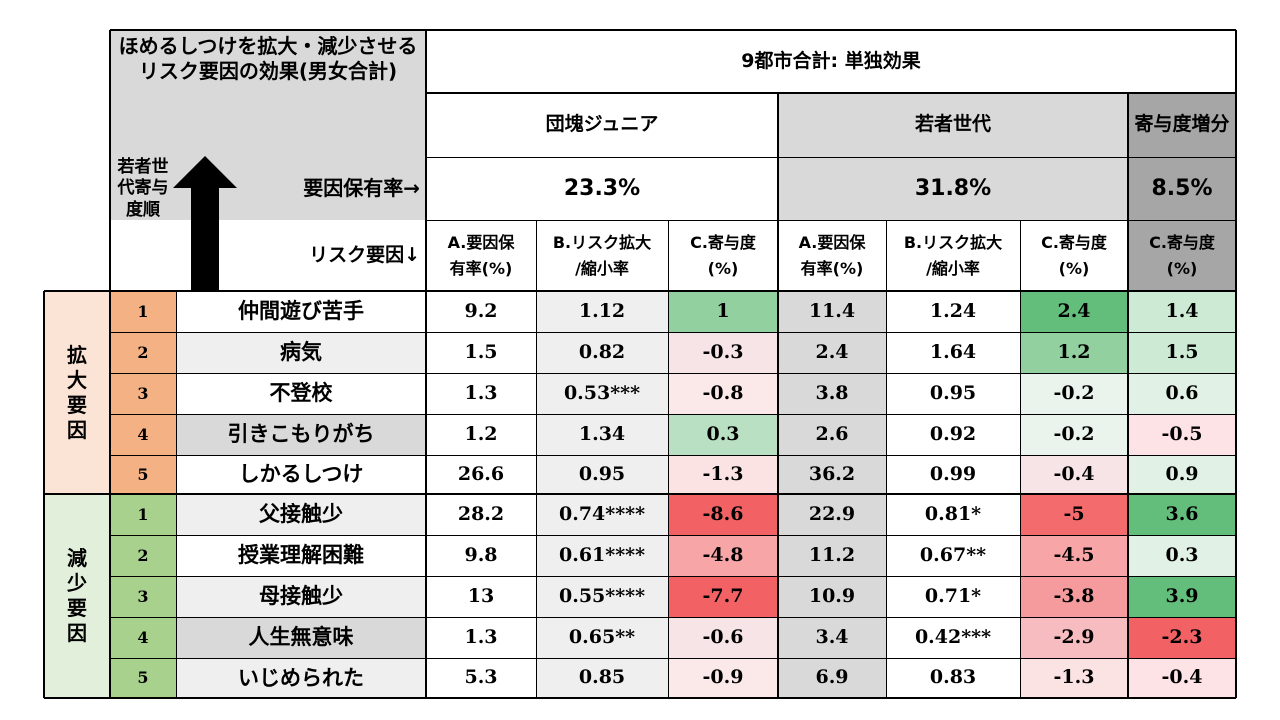 The width and height of the screenshot is (1280, 720). What do you see at coordinates (953, 473) in the screenshot?
I see `wakamono-risk-ratio: 0.99` at bounding box center [953, 473].